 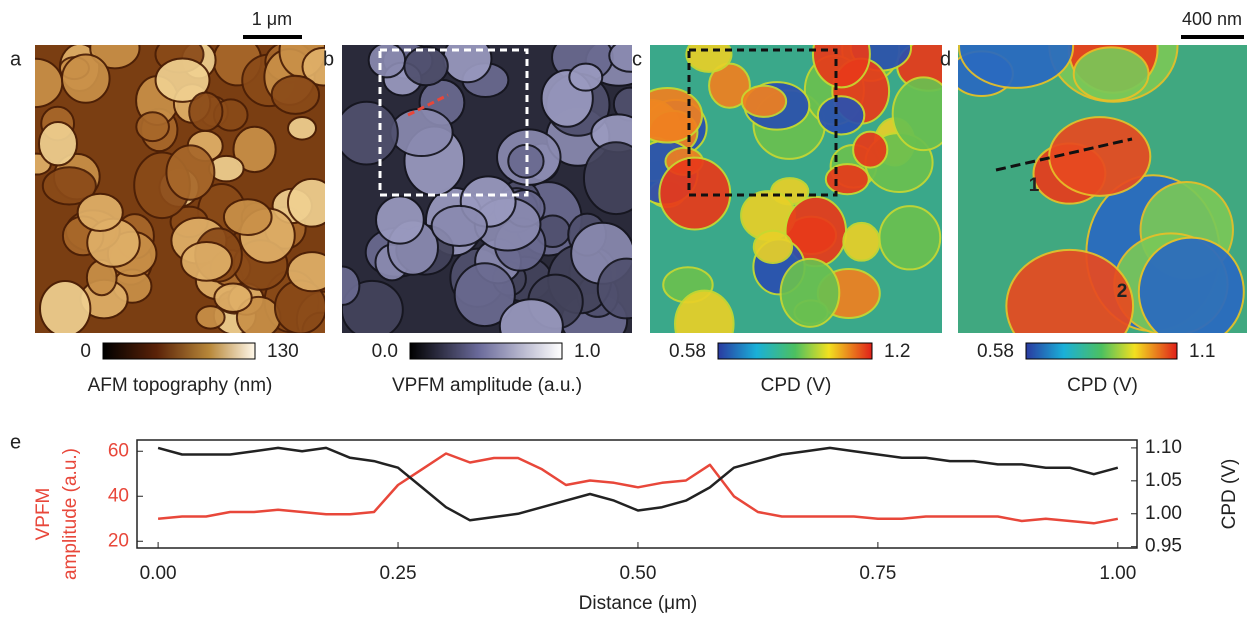 What do you see at coordinates (1117, 573) in the screenshot?
I see `x-tick-label: 1.00` at bounding box center [1117, 573].